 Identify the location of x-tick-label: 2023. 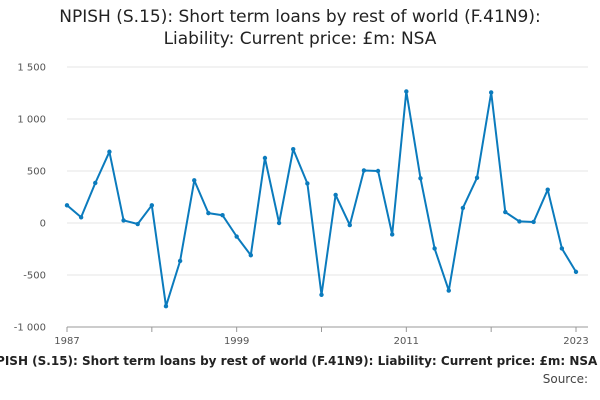
(575, 341).